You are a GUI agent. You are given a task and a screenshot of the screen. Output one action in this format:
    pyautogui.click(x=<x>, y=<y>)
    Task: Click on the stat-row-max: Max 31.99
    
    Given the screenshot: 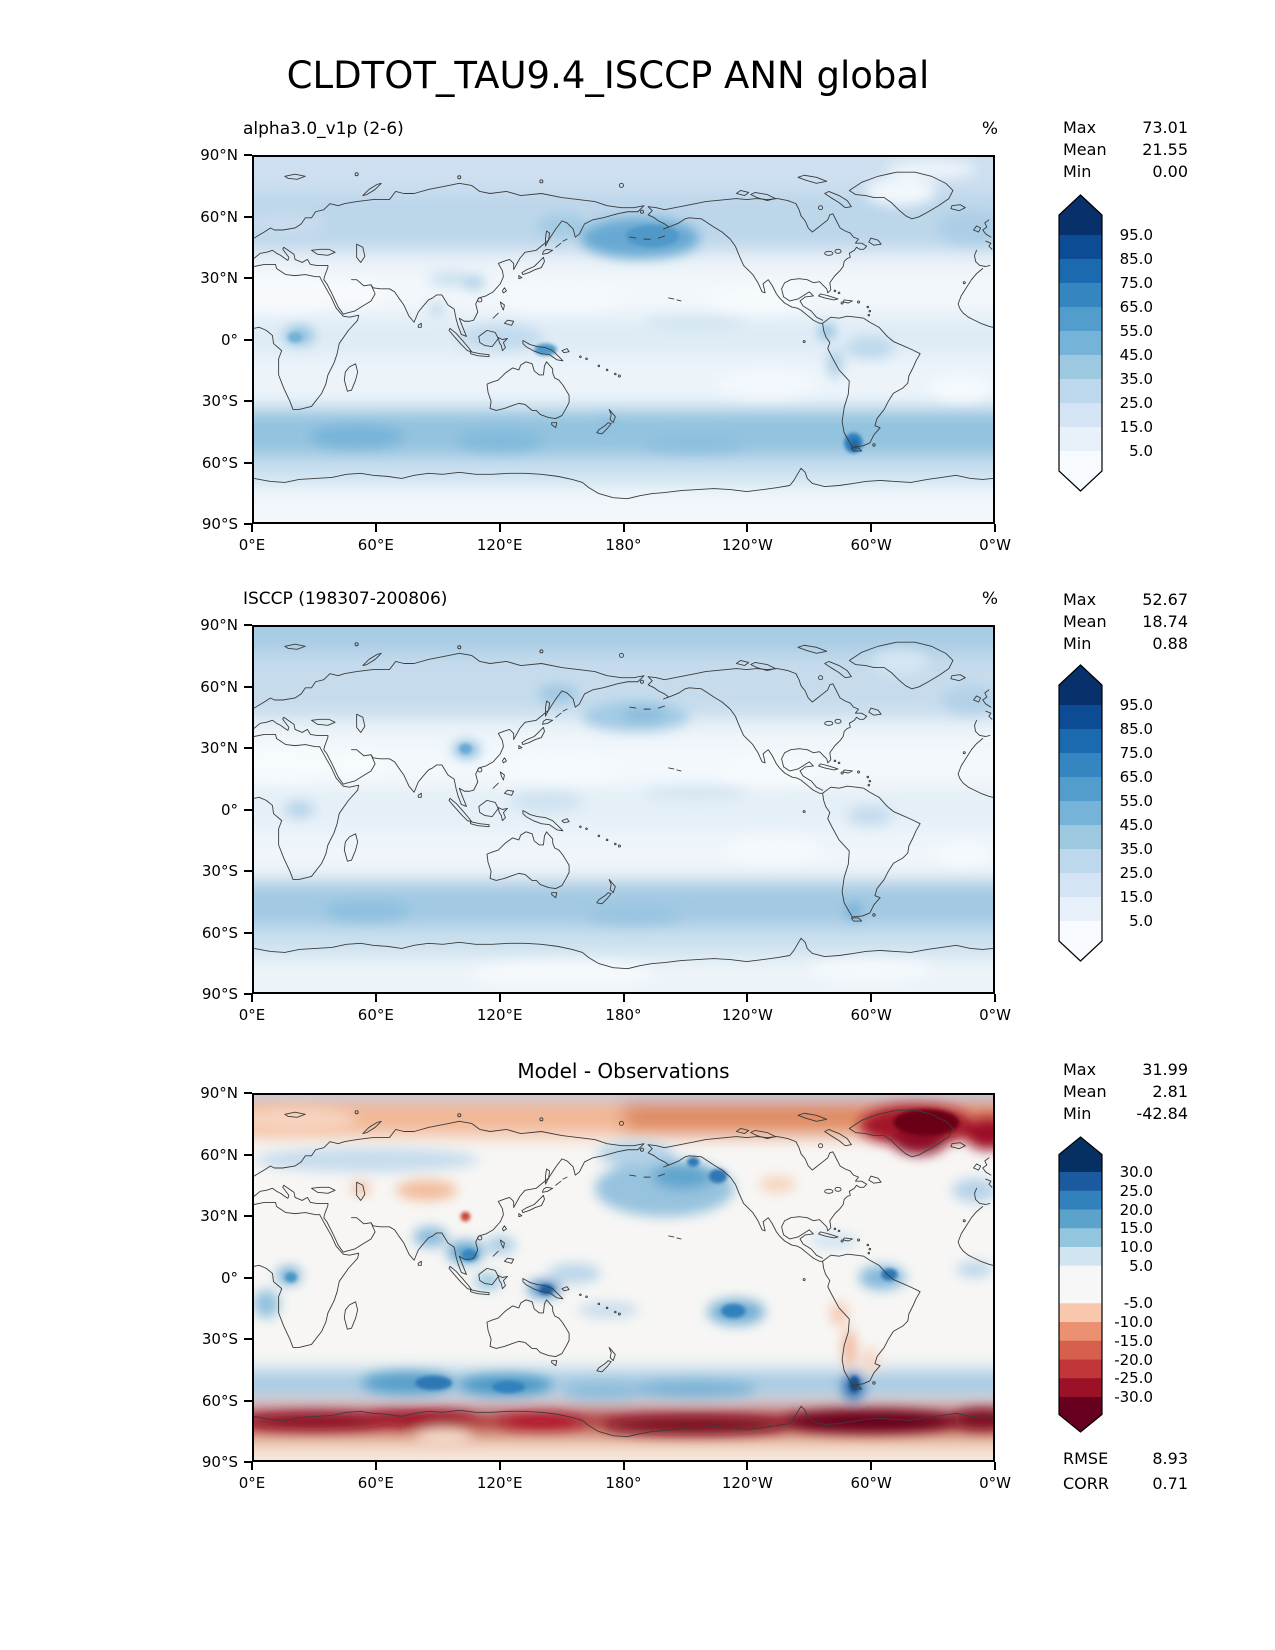 What is the action you would take?
    pyautogui.click(x=1125, y=1070)
    